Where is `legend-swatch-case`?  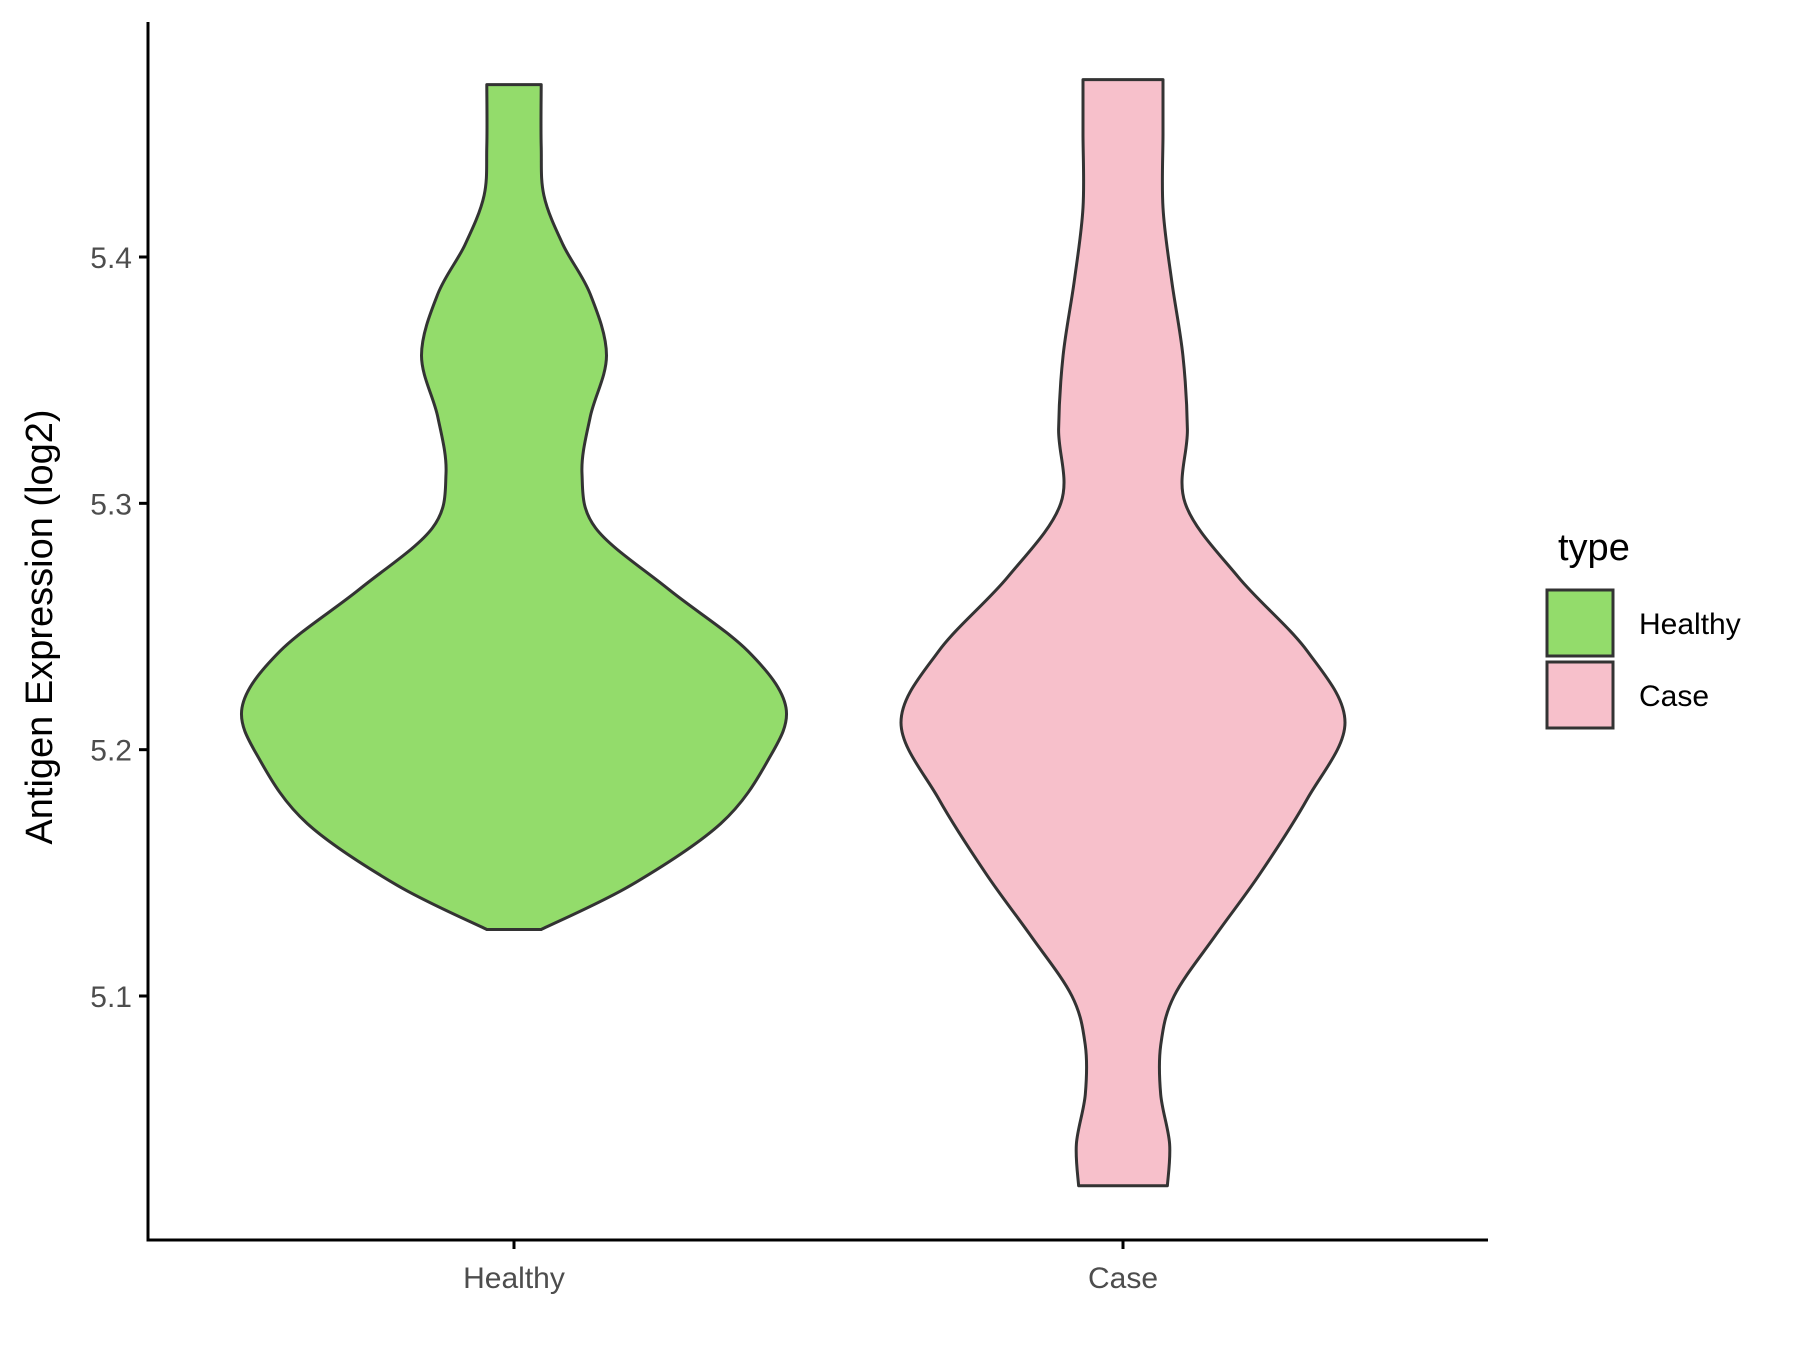 legend-swatch-case is located at coordinates (1580, 695).